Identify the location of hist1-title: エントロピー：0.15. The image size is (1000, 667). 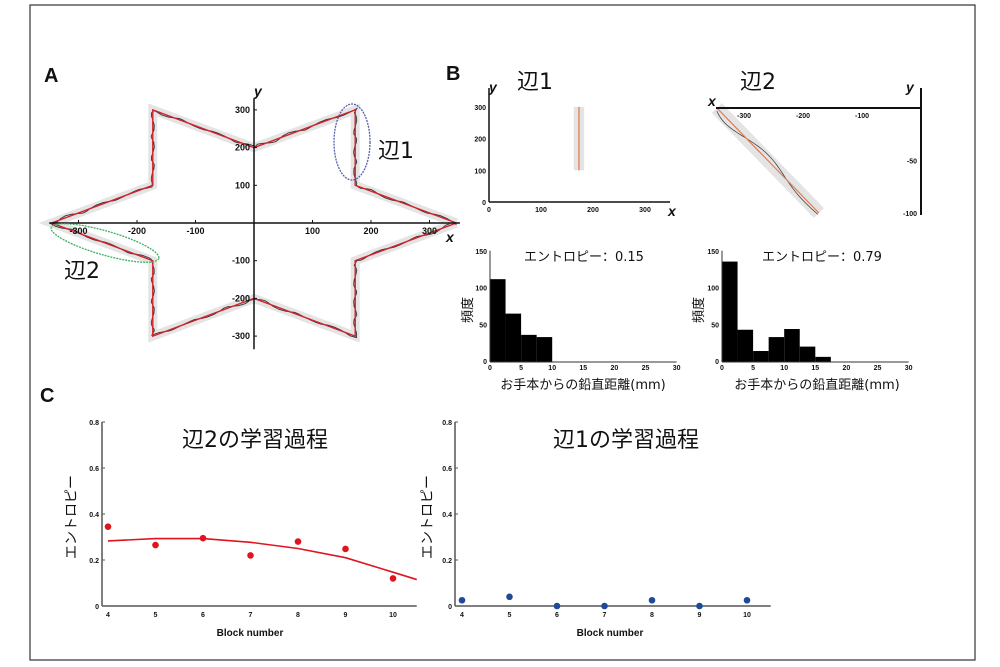
(584, 257).